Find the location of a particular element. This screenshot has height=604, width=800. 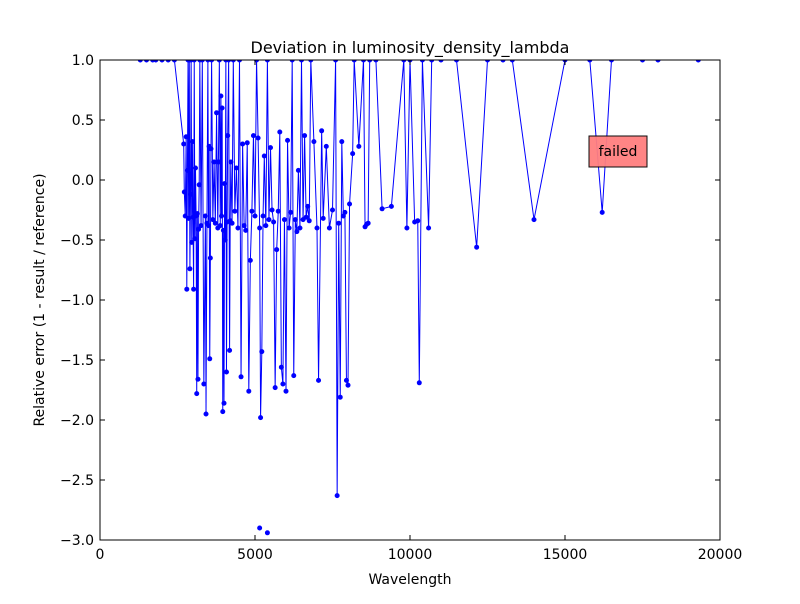

failed-status-box is located at coordinates (618, 151).